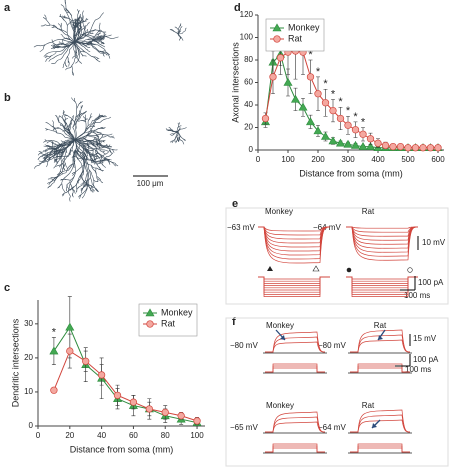 This screenshot has width=450, height=470. I want to click on y-tick-label: 0, so click(31, 425).